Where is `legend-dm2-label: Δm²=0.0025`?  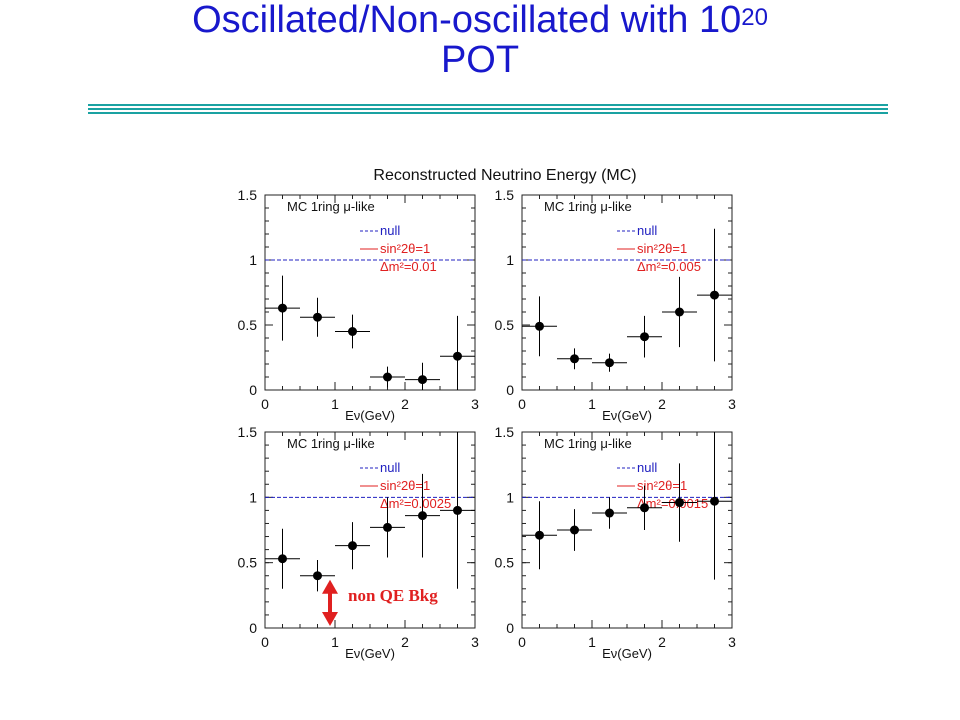 legend-dm2-label: Δm²=0.0025 is located at coordinates (415, 503).